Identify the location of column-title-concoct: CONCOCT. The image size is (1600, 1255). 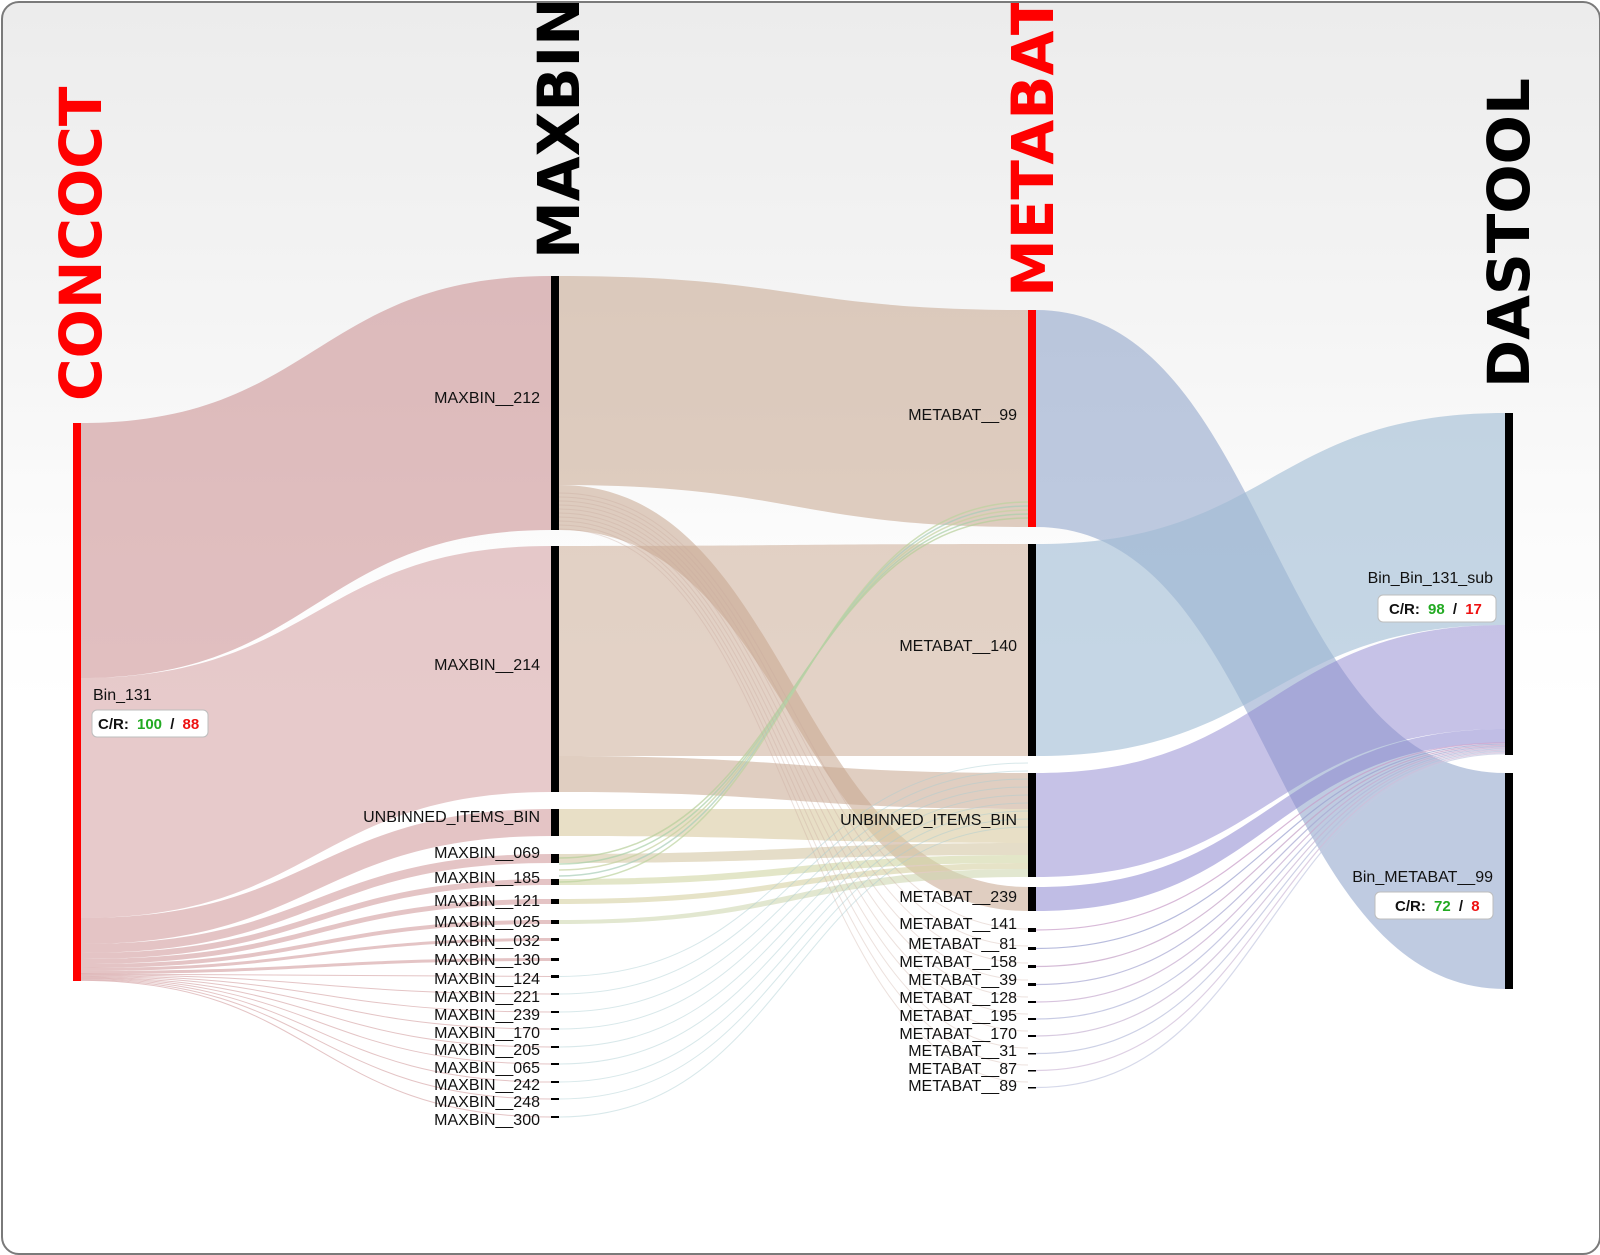
(81, 243).